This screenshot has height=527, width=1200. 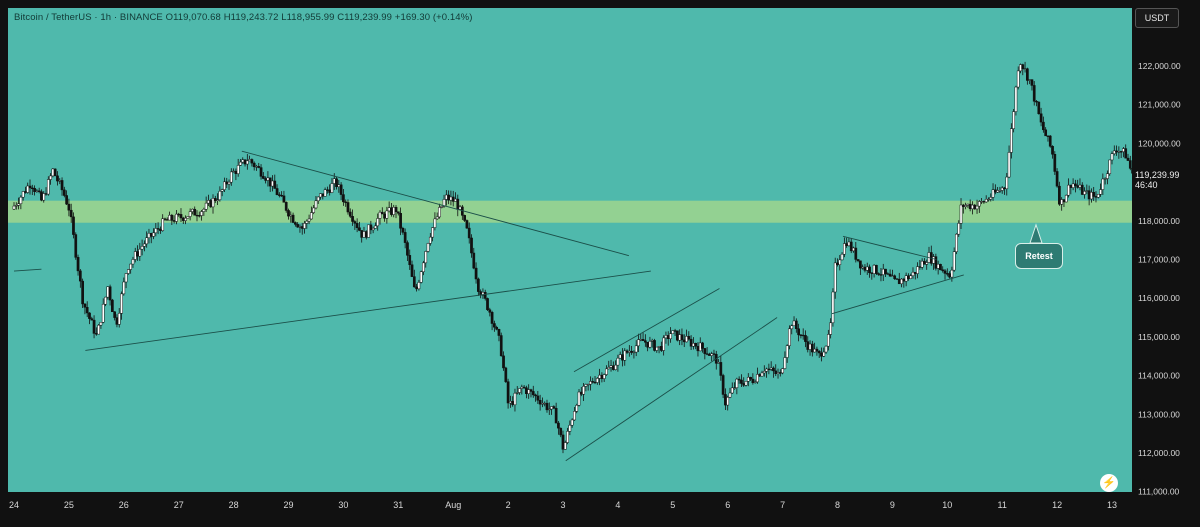 What do you see at coordinates (193, 17) in the screenshot?
I see `ohlc-open: O119,070.68` at bounding box center [193, 17].